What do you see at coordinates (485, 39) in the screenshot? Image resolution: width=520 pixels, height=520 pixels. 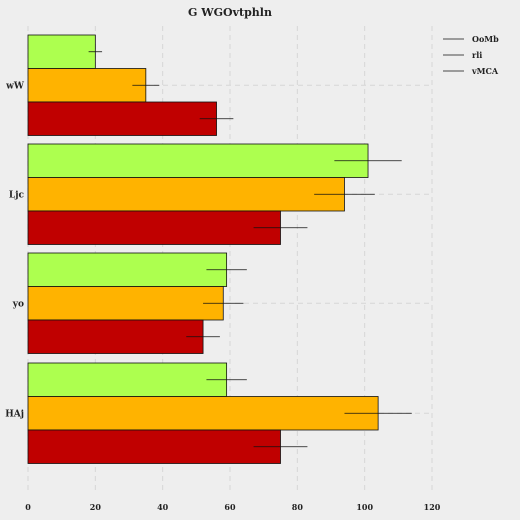 I see `legend-label: OoMb` at bounding box center [485, 39].